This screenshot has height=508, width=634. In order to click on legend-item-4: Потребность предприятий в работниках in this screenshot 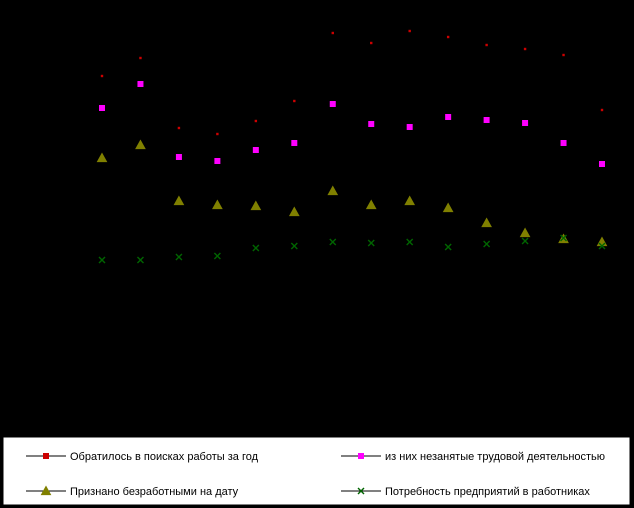, I will do `click(465, 492)`.